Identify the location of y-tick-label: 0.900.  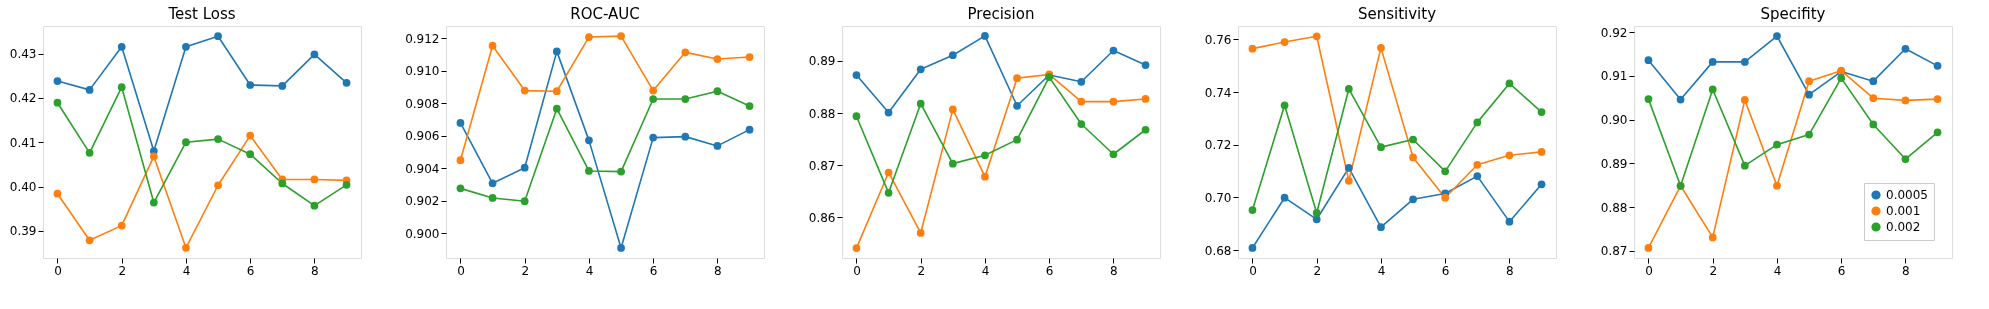
(422, 233).